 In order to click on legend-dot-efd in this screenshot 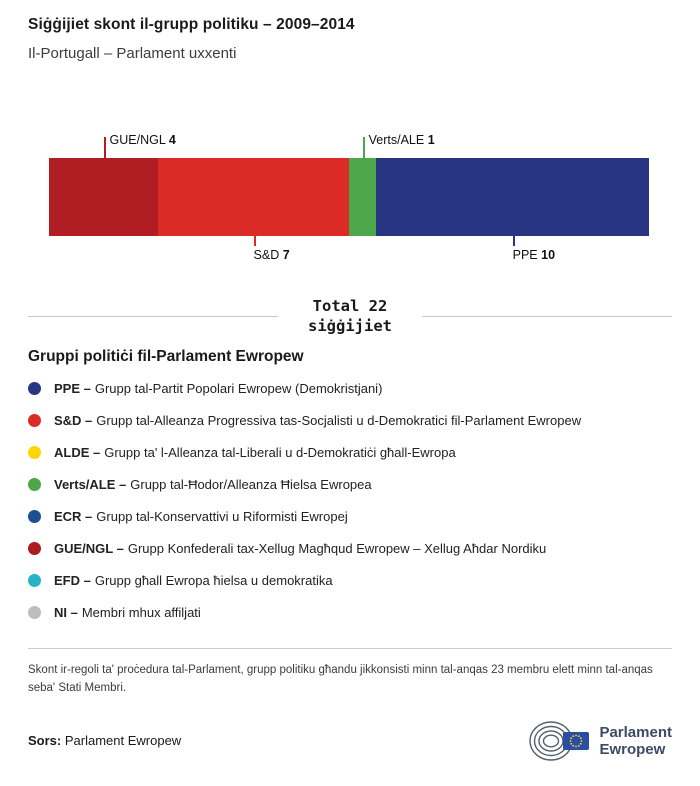, I will do `click(34, 581)`.